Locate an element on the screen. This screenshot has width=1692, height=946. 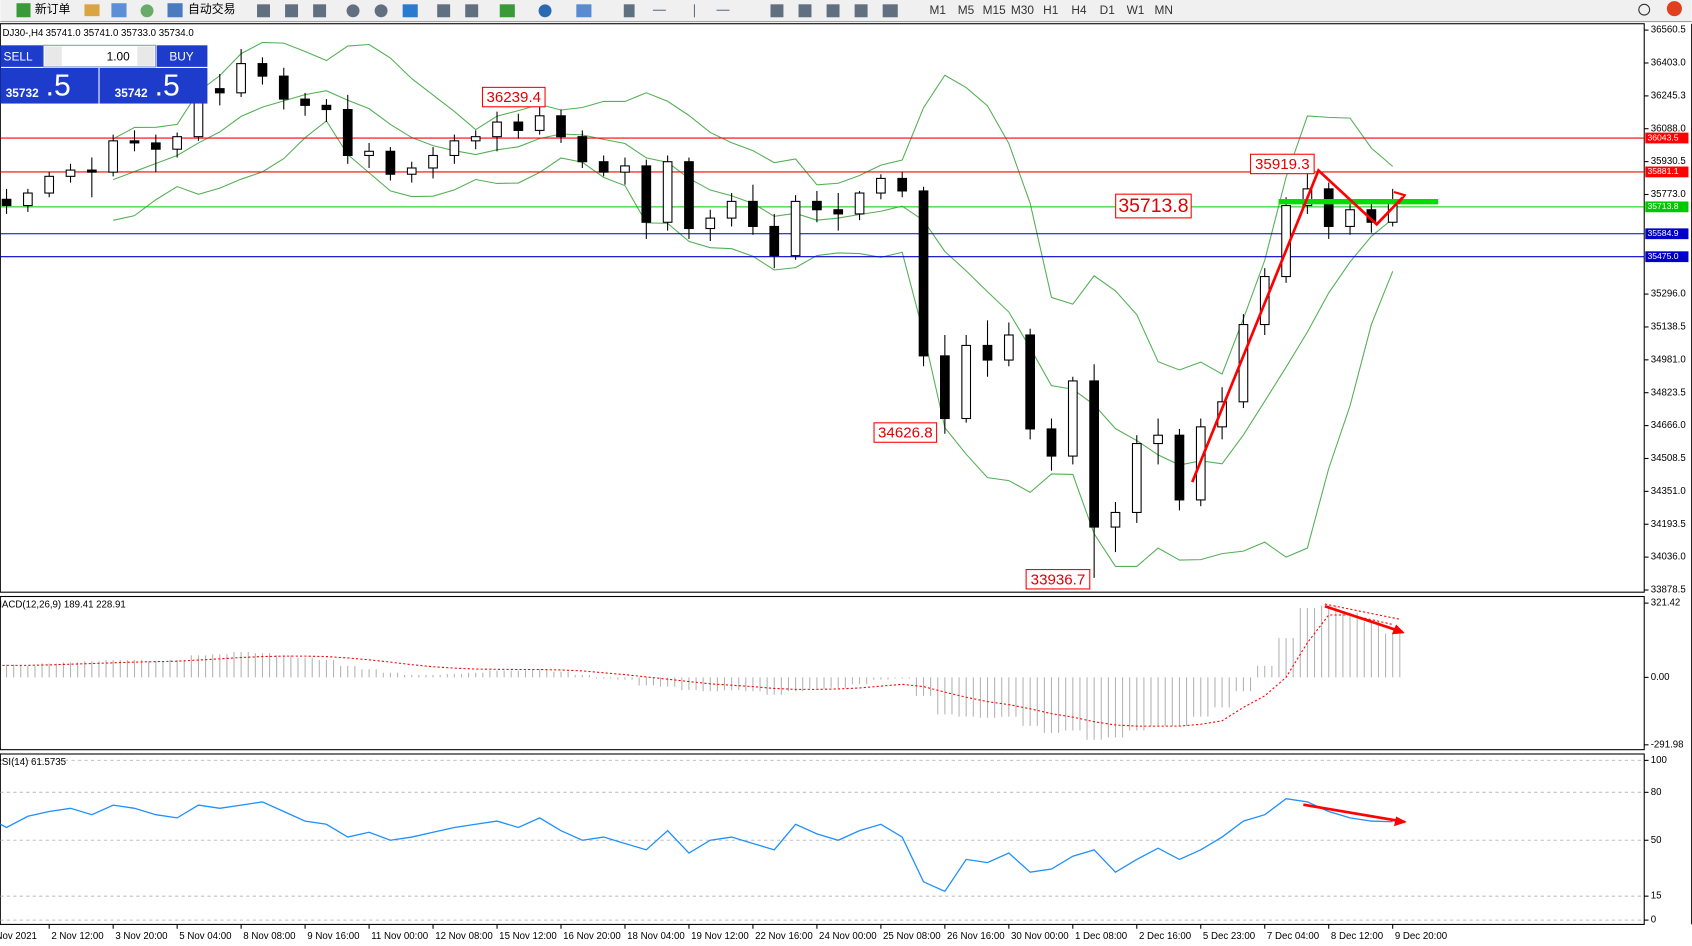
new-order-button: 新订单 is located at coordinates (53, 9).